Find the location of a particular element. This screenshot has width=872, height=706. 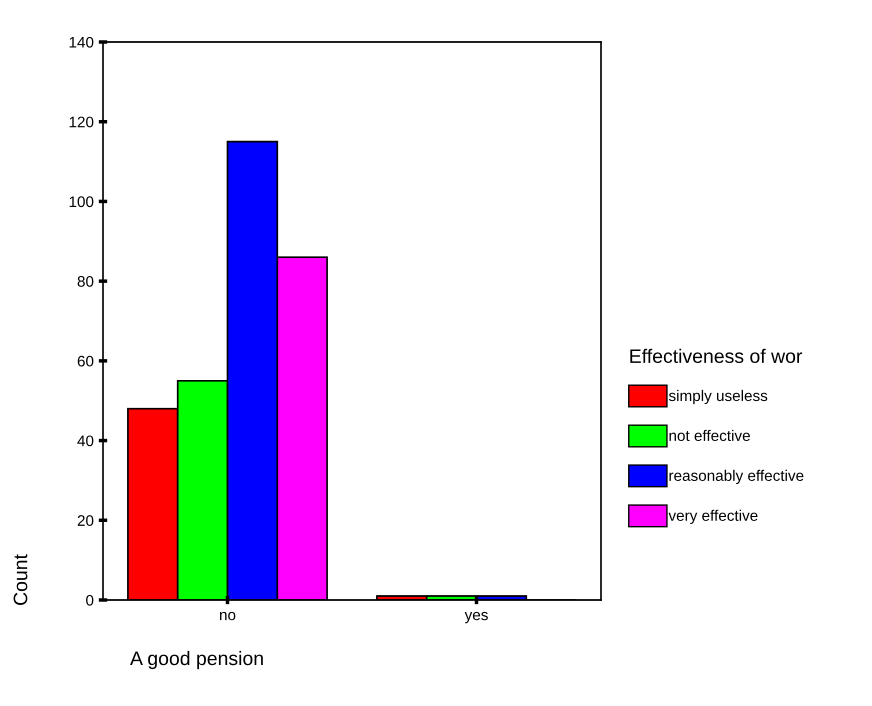

y-tick-label: 100 is located at coordinates (82, 202).